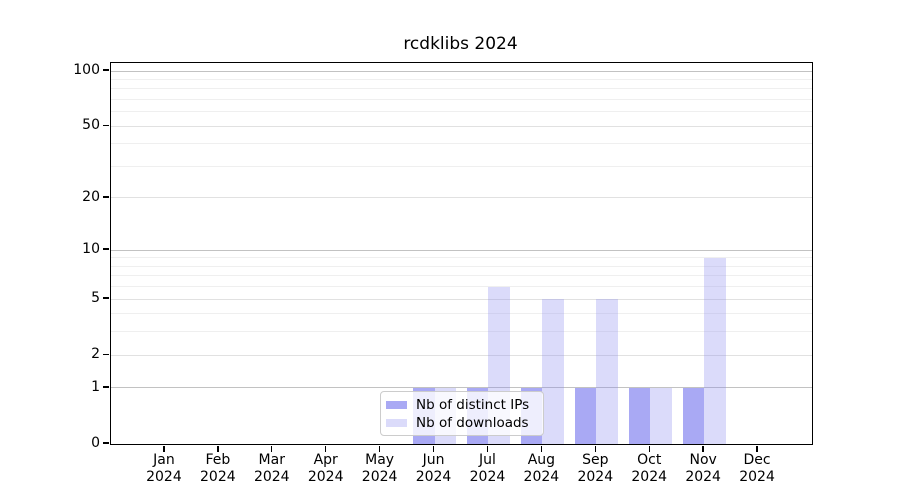  I want to click on y-tick-label: 5, so click(95, 298).